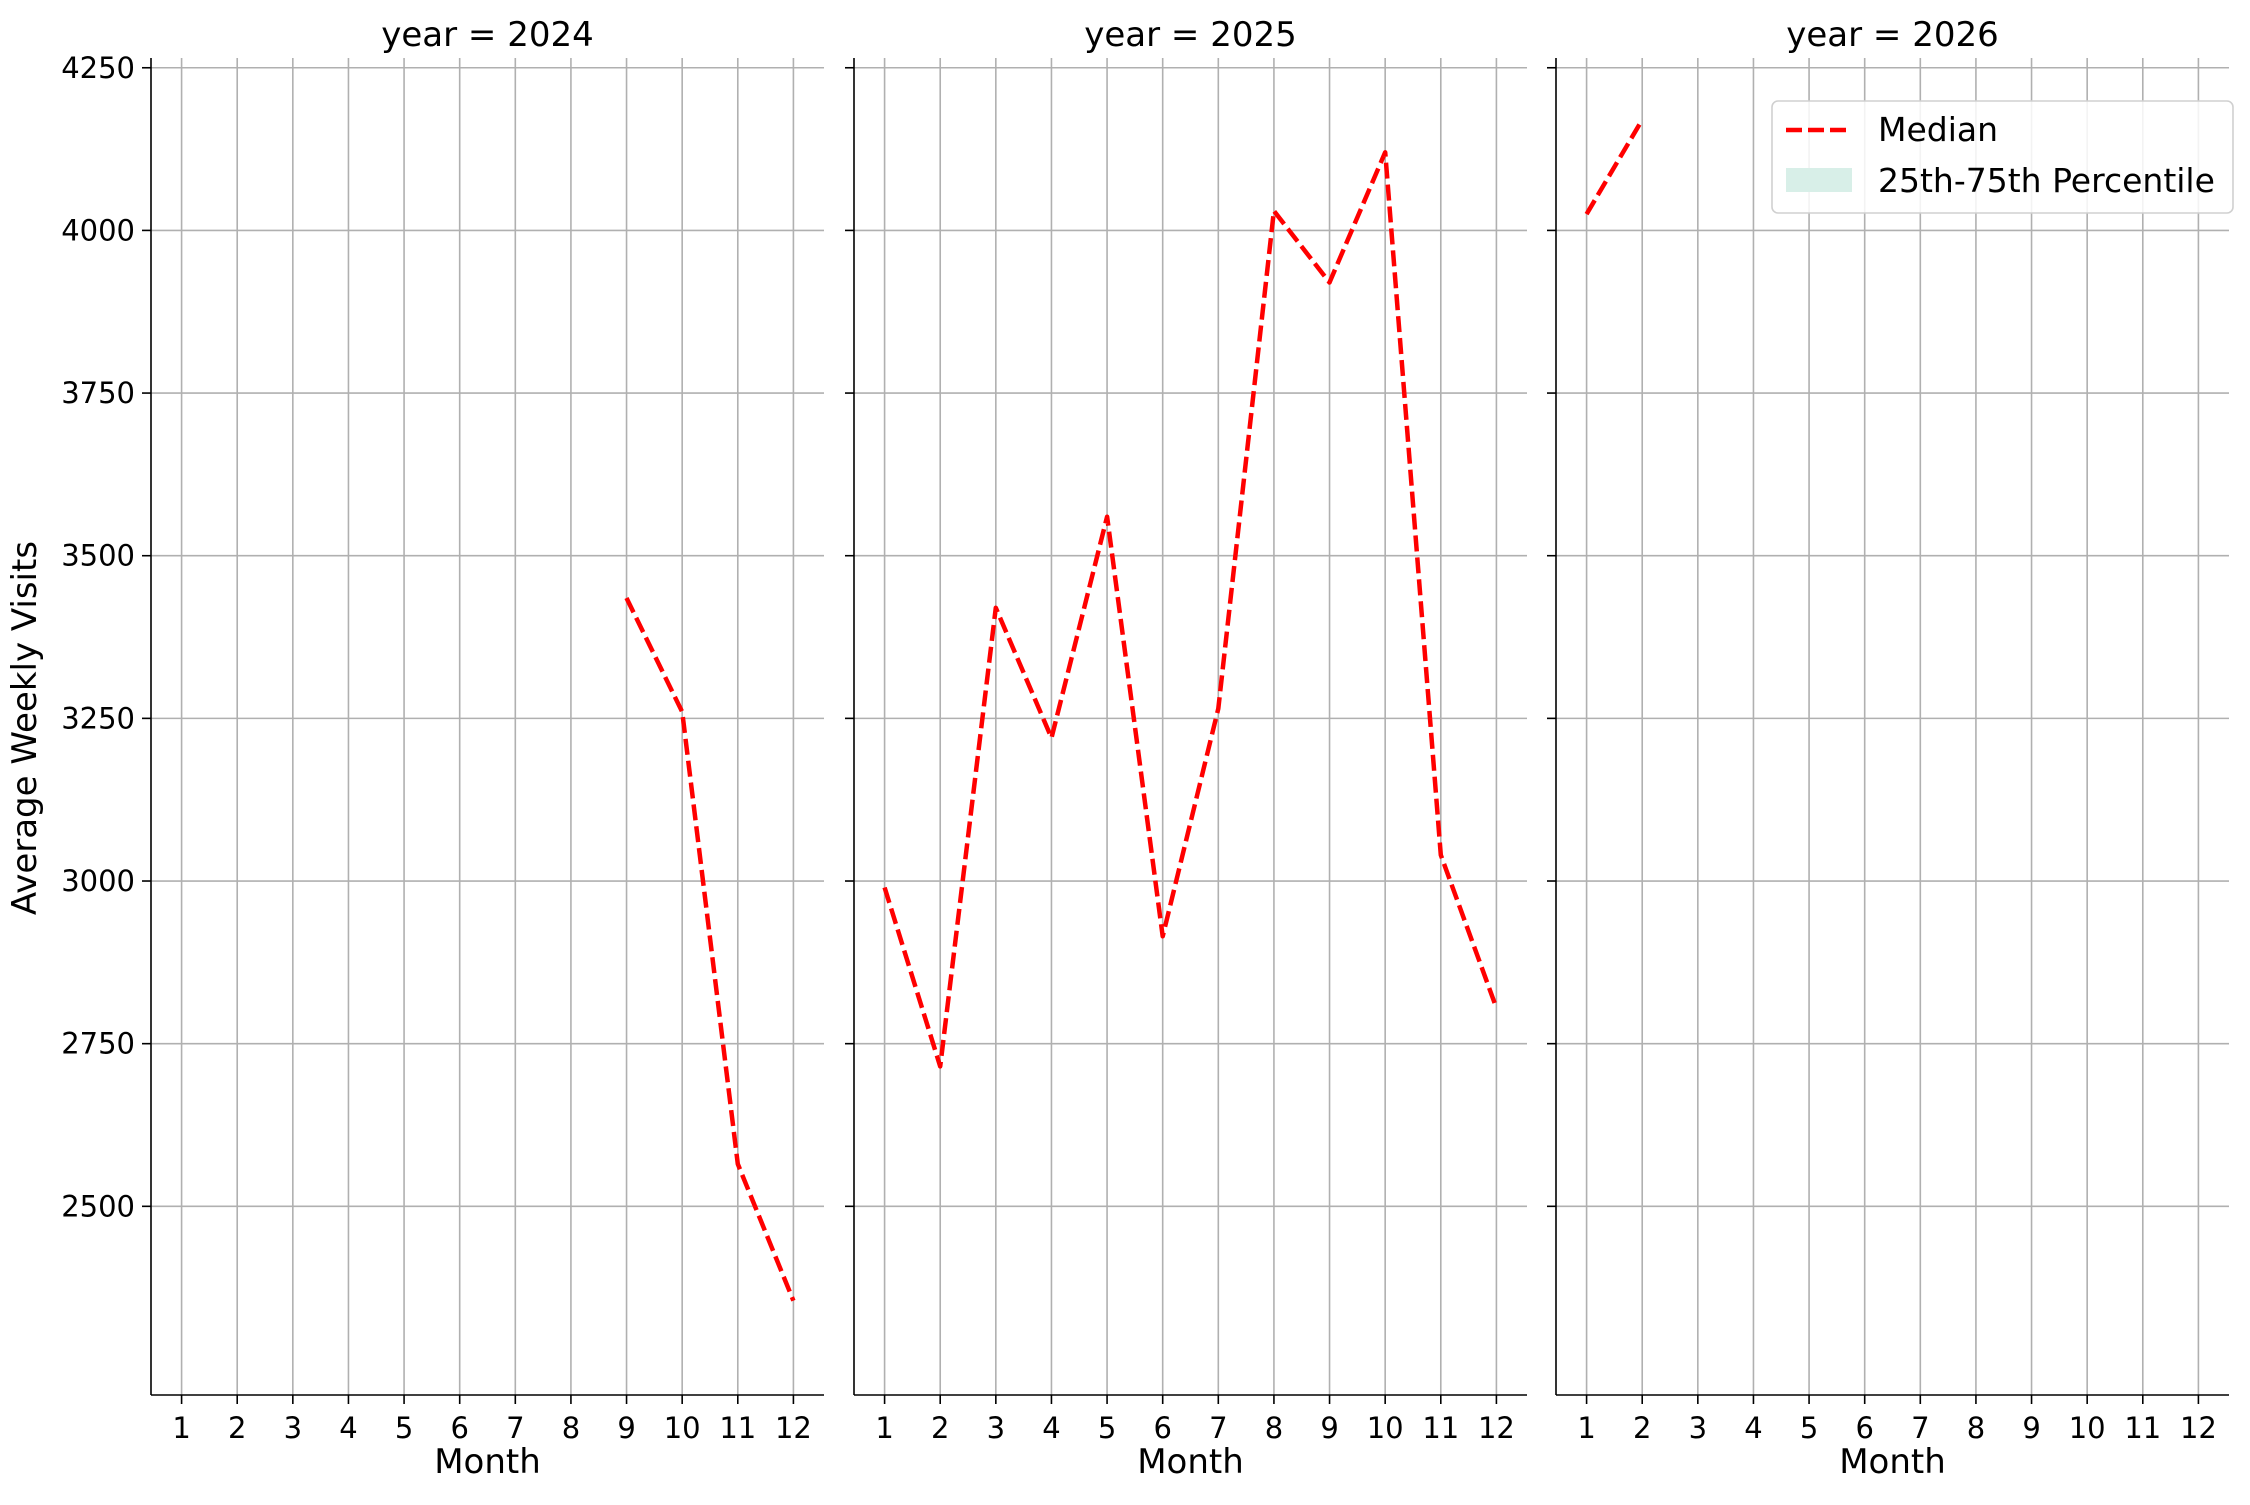  Describe the element at coordinates (25, 728) in the screenshot. I see `y-axis-label: Average Weekly Visits` at that location.